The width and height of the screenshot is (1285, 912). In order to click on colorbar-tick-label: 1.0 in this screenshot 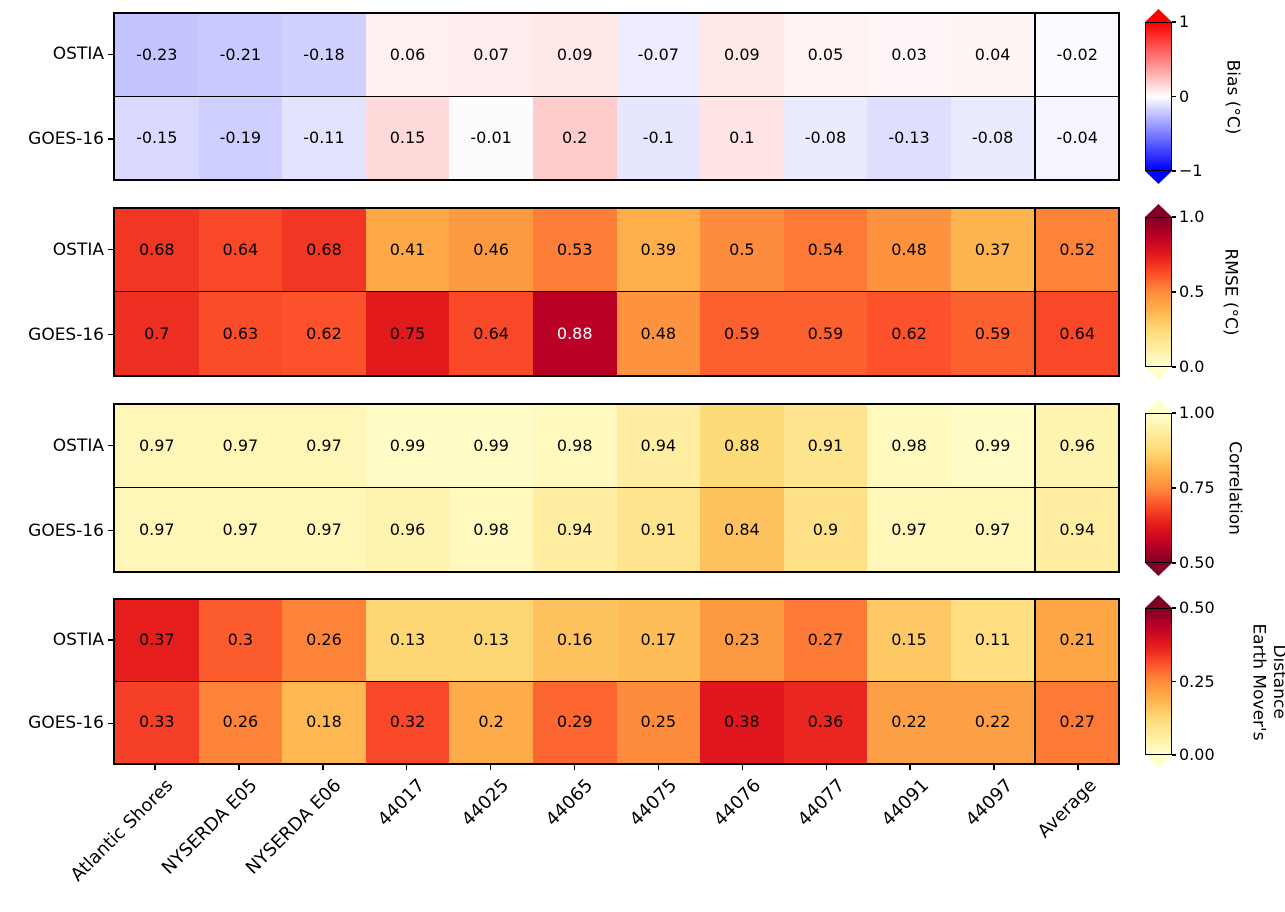, I will do `click(1192, 216)`.